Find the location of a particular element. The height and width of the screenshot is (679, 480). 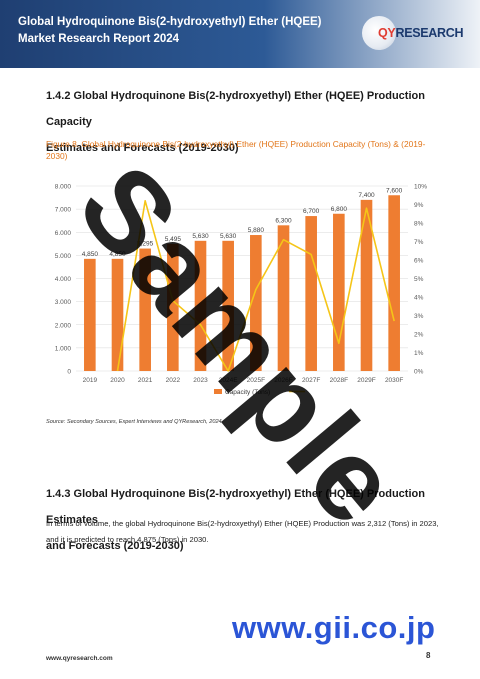

logo-suffix: RESEARCH is located at coordinates (429, 33).